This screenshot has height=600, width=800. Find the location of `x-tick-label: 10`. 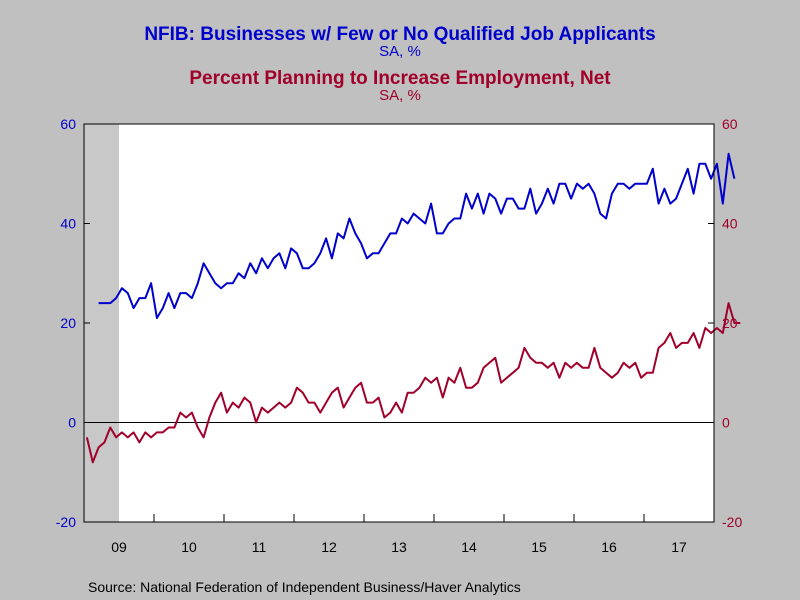

x-tick-label: 10 is located at coordinates (189, 547).